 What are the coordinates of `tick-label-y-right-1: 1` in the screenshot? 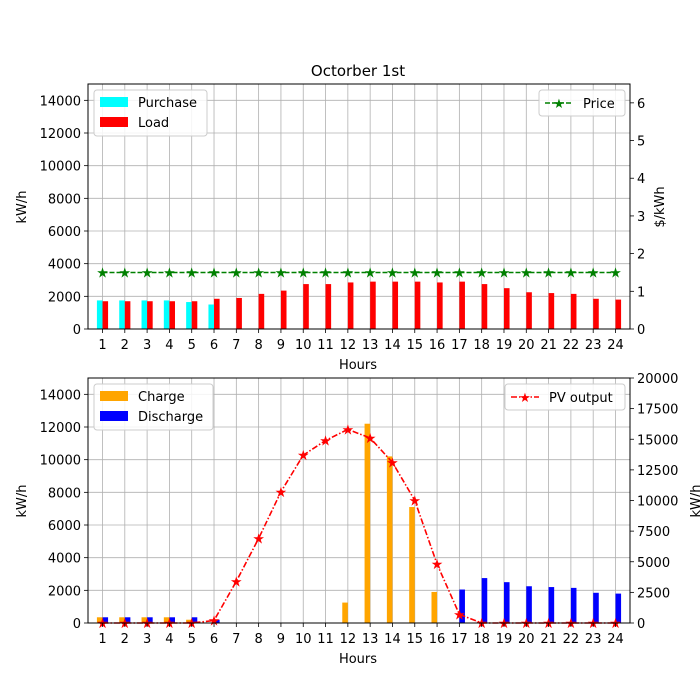 It's located at (641, 292).